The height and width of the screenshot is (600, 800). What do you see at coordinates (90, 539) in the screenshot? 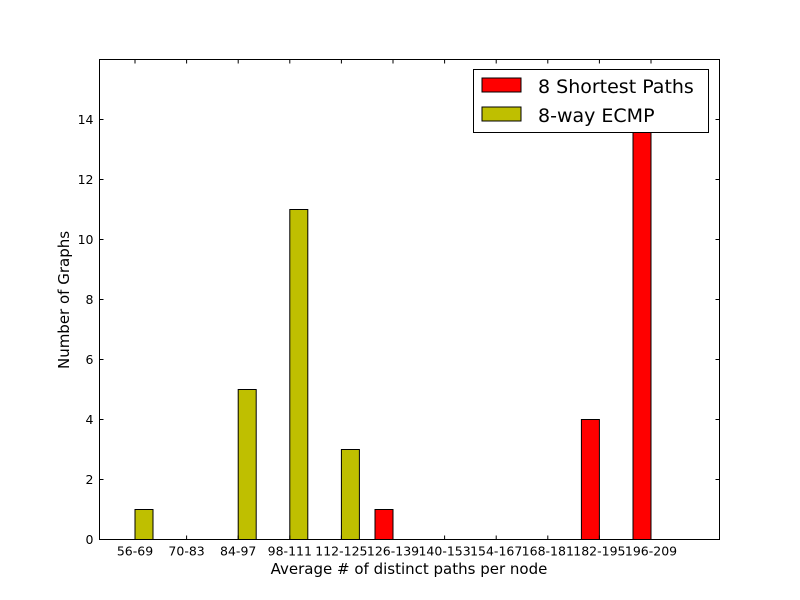
I see `y-tick-label: 0` at bounding box center [90, 539].